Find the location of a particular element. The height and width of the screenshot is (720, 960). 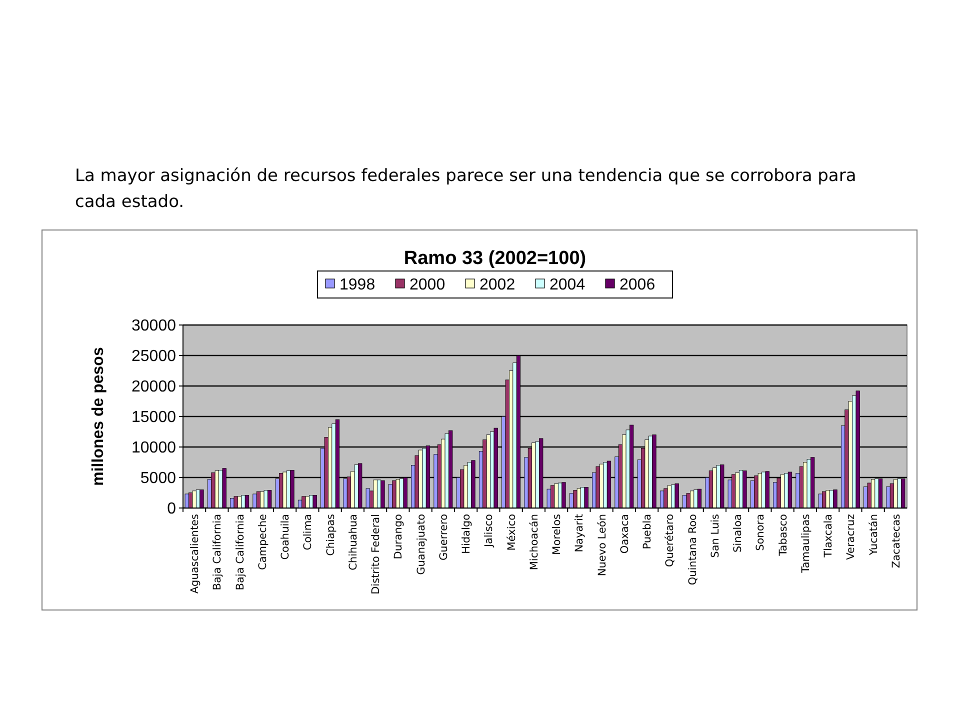

x-tick-label: Coahuila is located at coordinates (285, 537).